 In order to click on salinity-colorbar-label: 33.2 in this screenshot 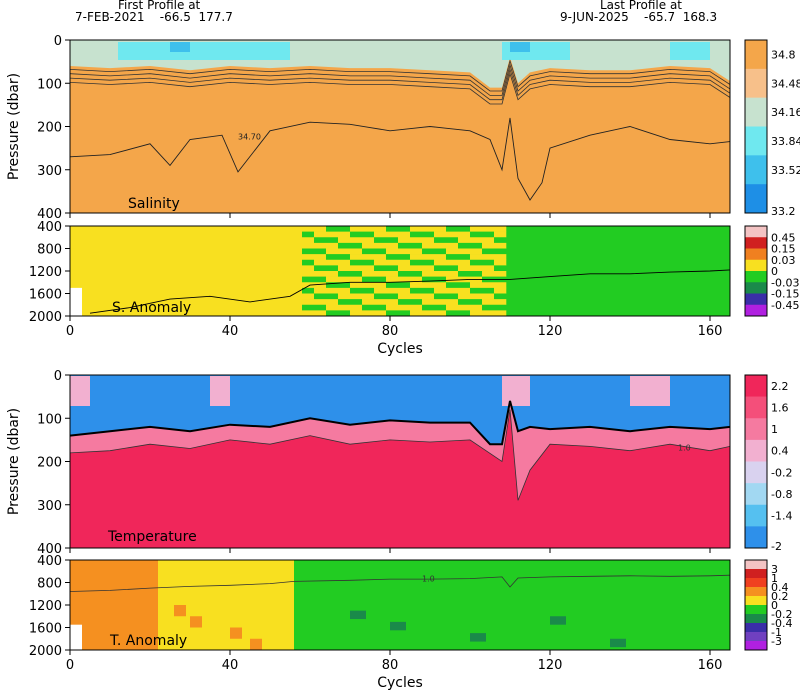, I will do `click(783, 211)`.